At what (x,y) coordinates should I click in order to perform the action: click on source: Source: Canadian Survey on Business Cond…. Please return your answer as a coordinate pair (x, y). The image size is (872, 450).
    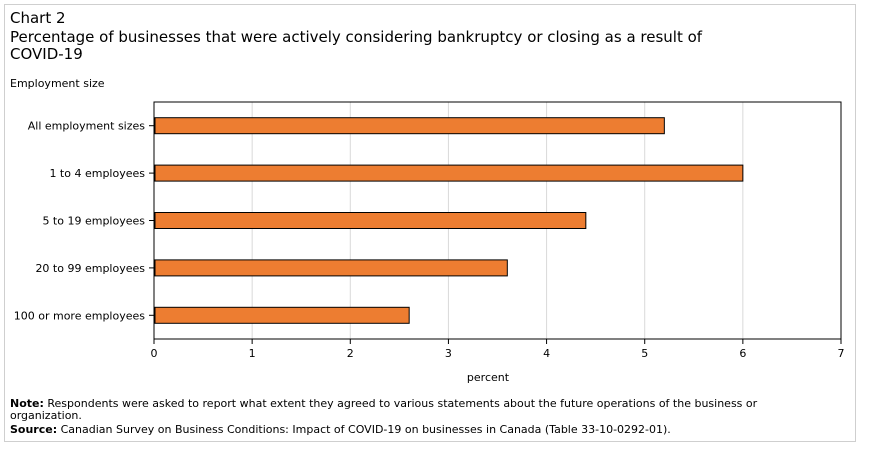
    Looking at the image, I should click on (425, 430).